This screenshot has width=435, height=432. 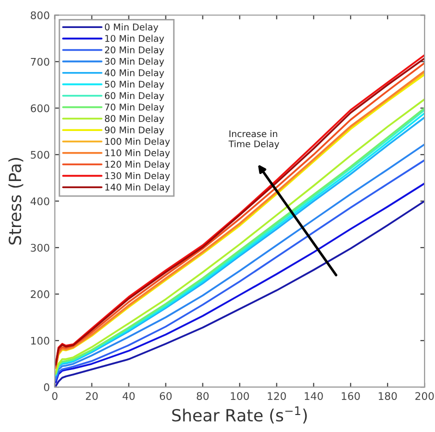 I want to click on y-tick-label: 700, so click(x=40, y=62).